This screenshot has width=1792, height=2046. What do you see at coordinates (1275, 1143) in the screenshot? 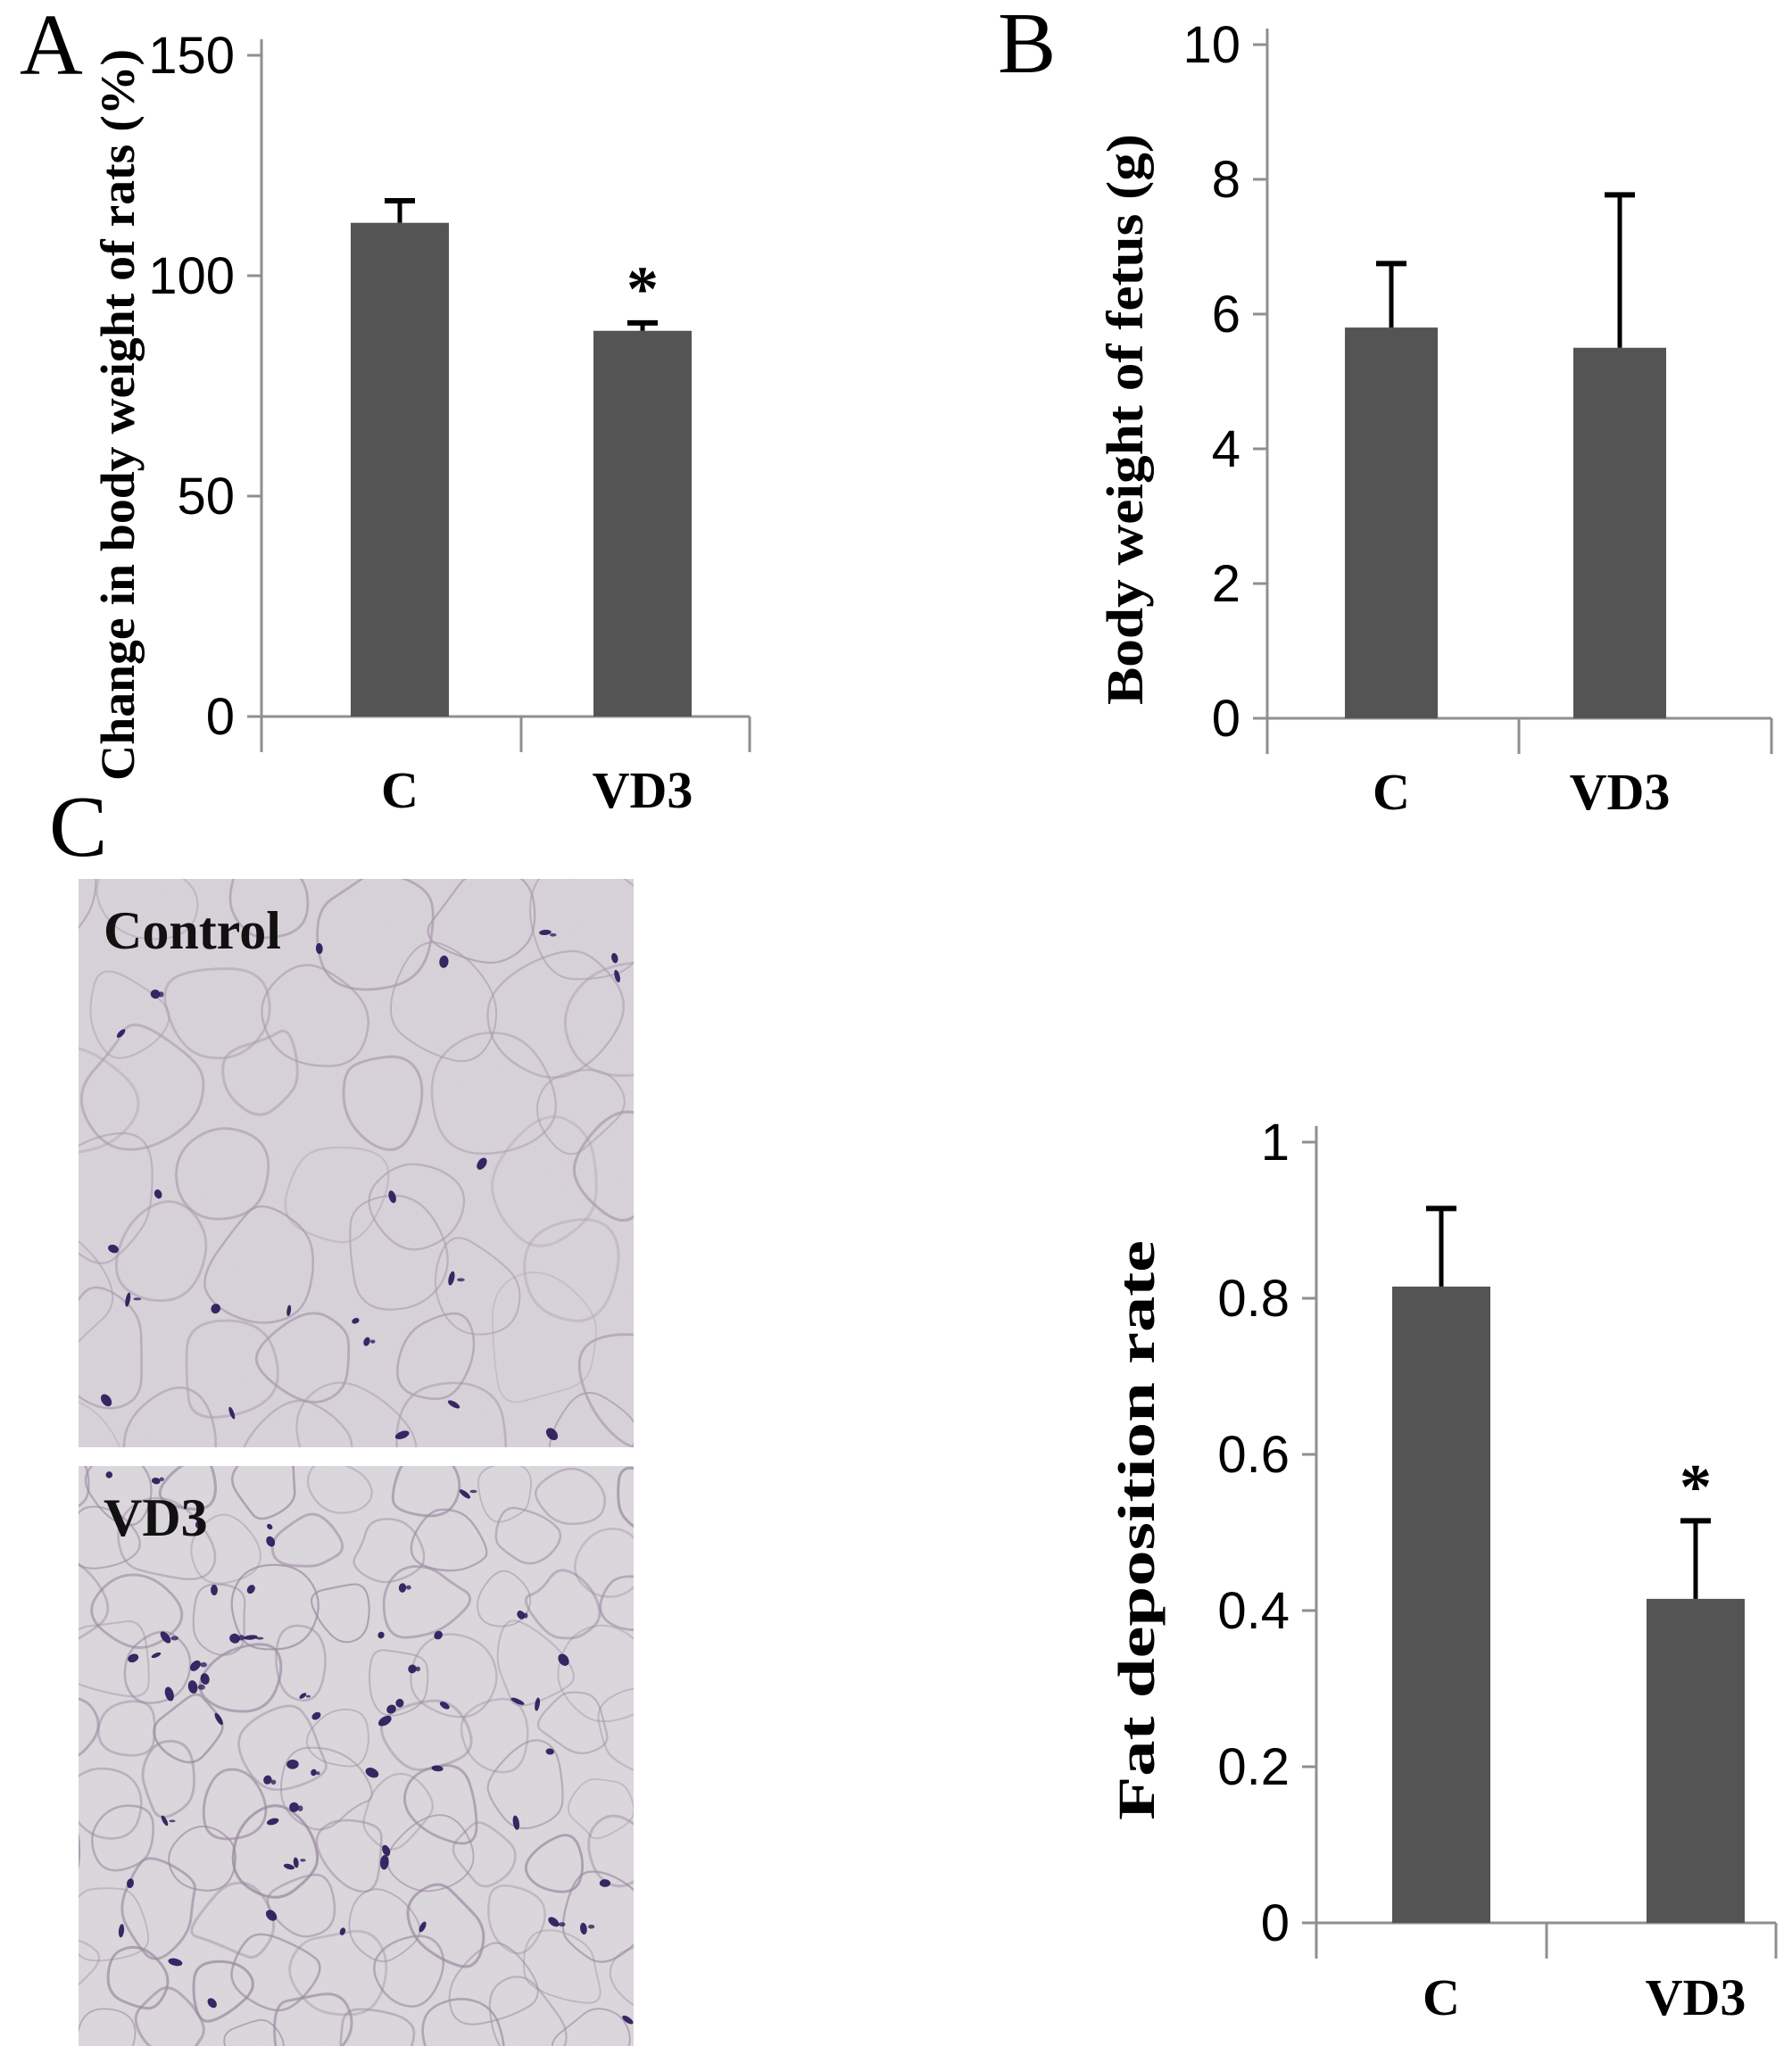
I see `y-tick-label: 1` at bounding box center [1275, 1143].